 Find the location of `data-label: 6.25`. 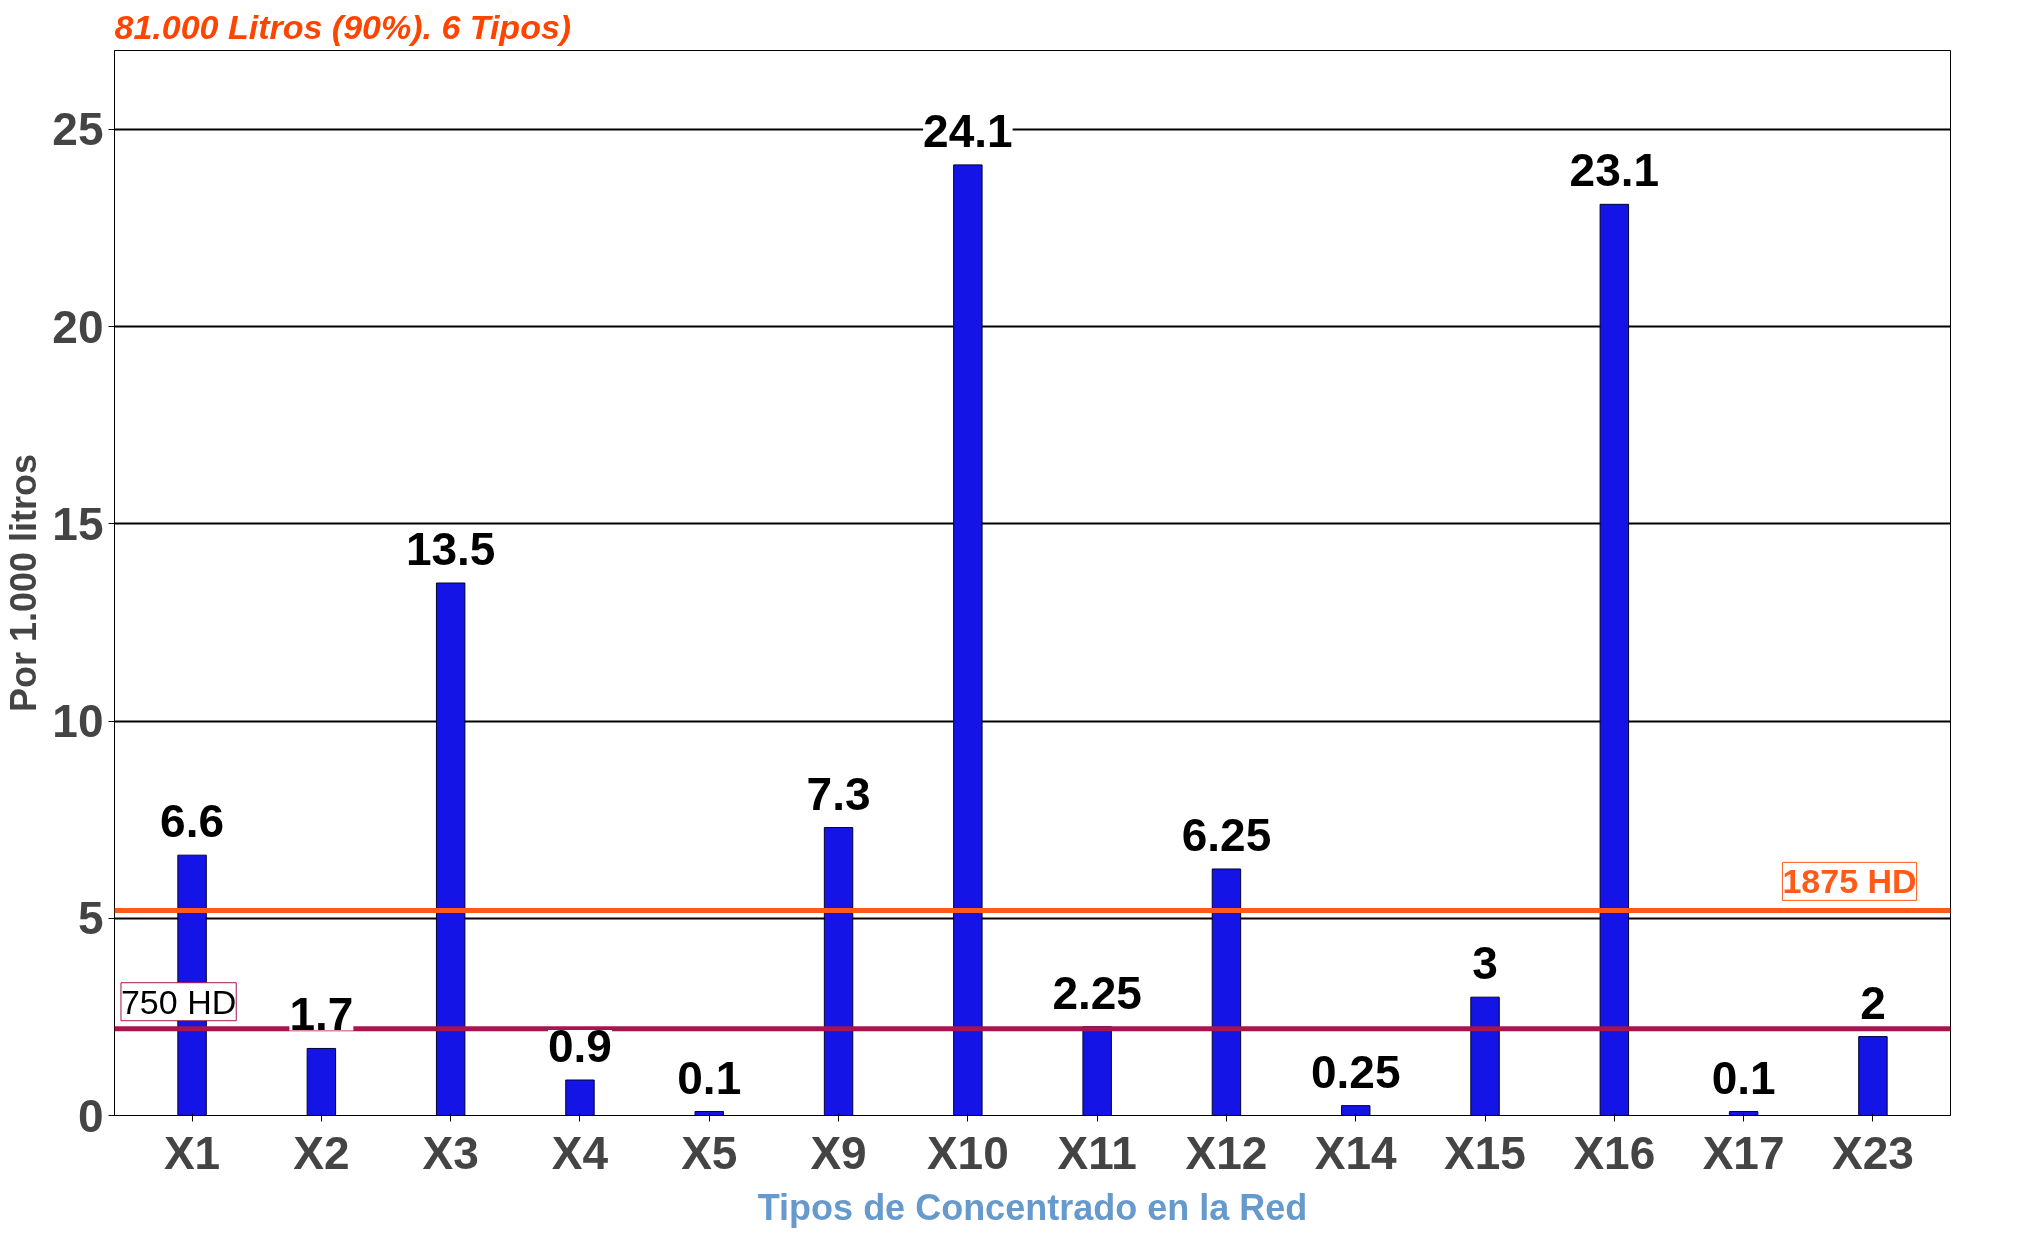

data-label: 6.25 is located at coordinates (1226, 834).